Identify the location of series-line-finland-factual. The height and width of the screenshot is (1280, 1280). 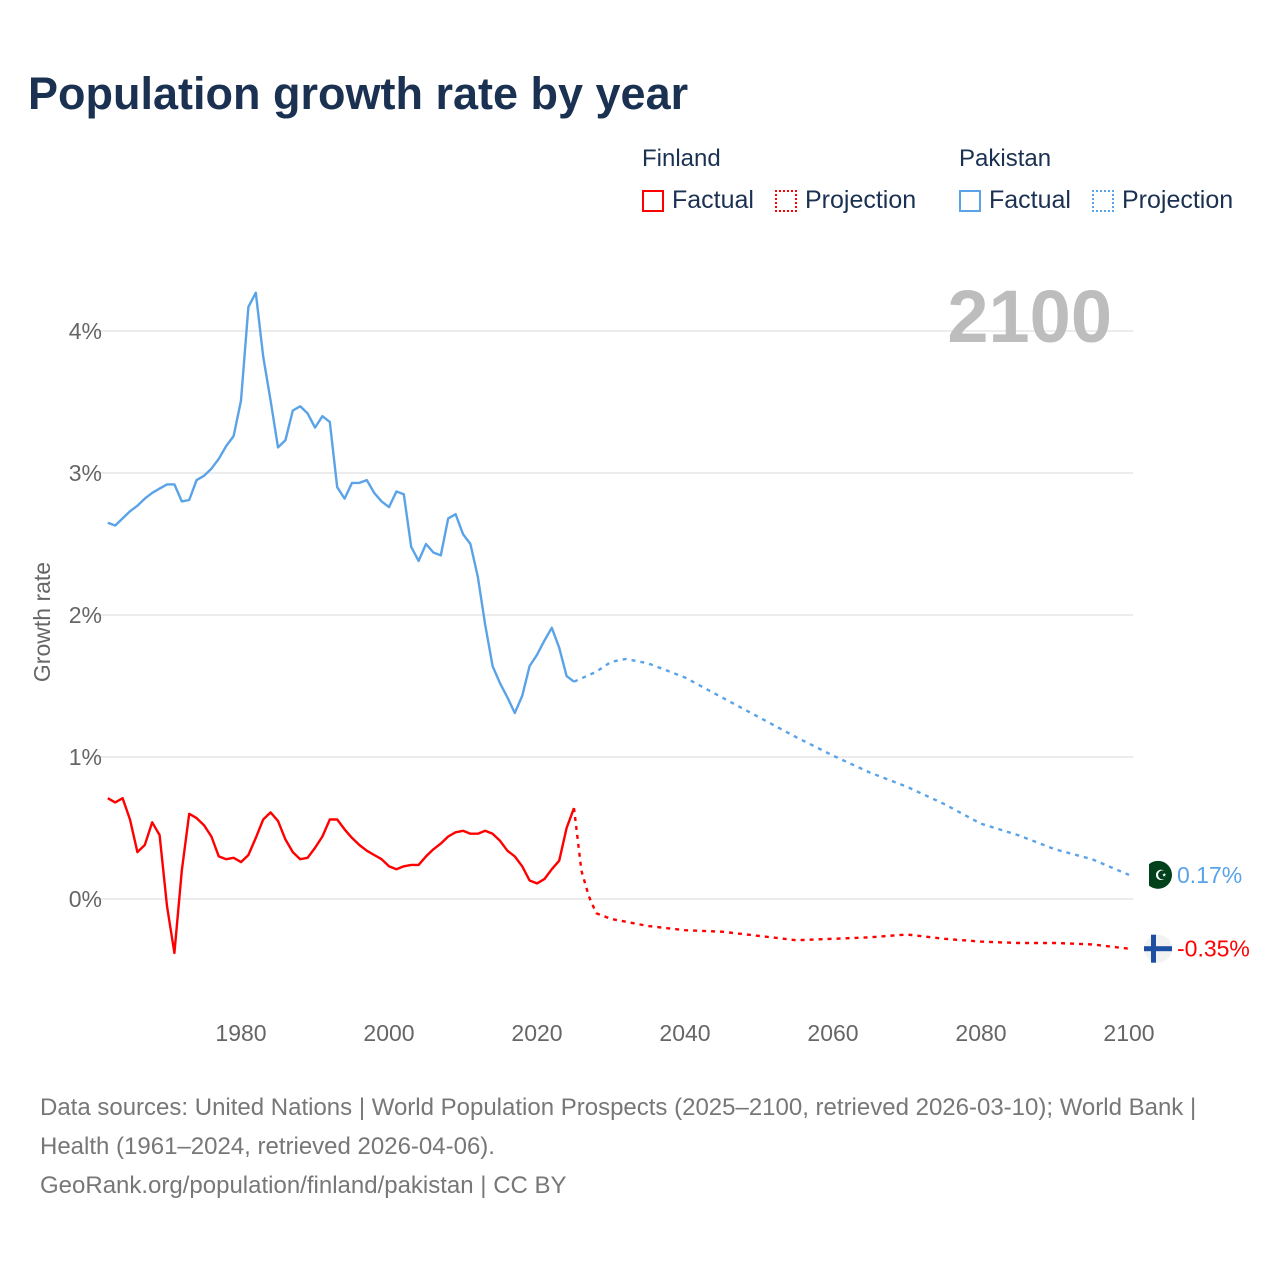
(341, 876).